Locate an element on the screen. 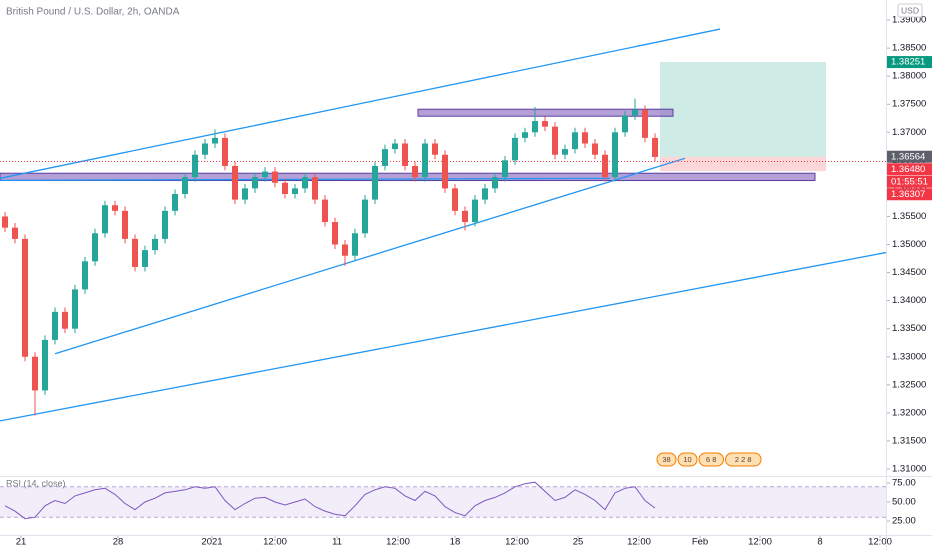  countdown-box is located at coordinates (909, 181).